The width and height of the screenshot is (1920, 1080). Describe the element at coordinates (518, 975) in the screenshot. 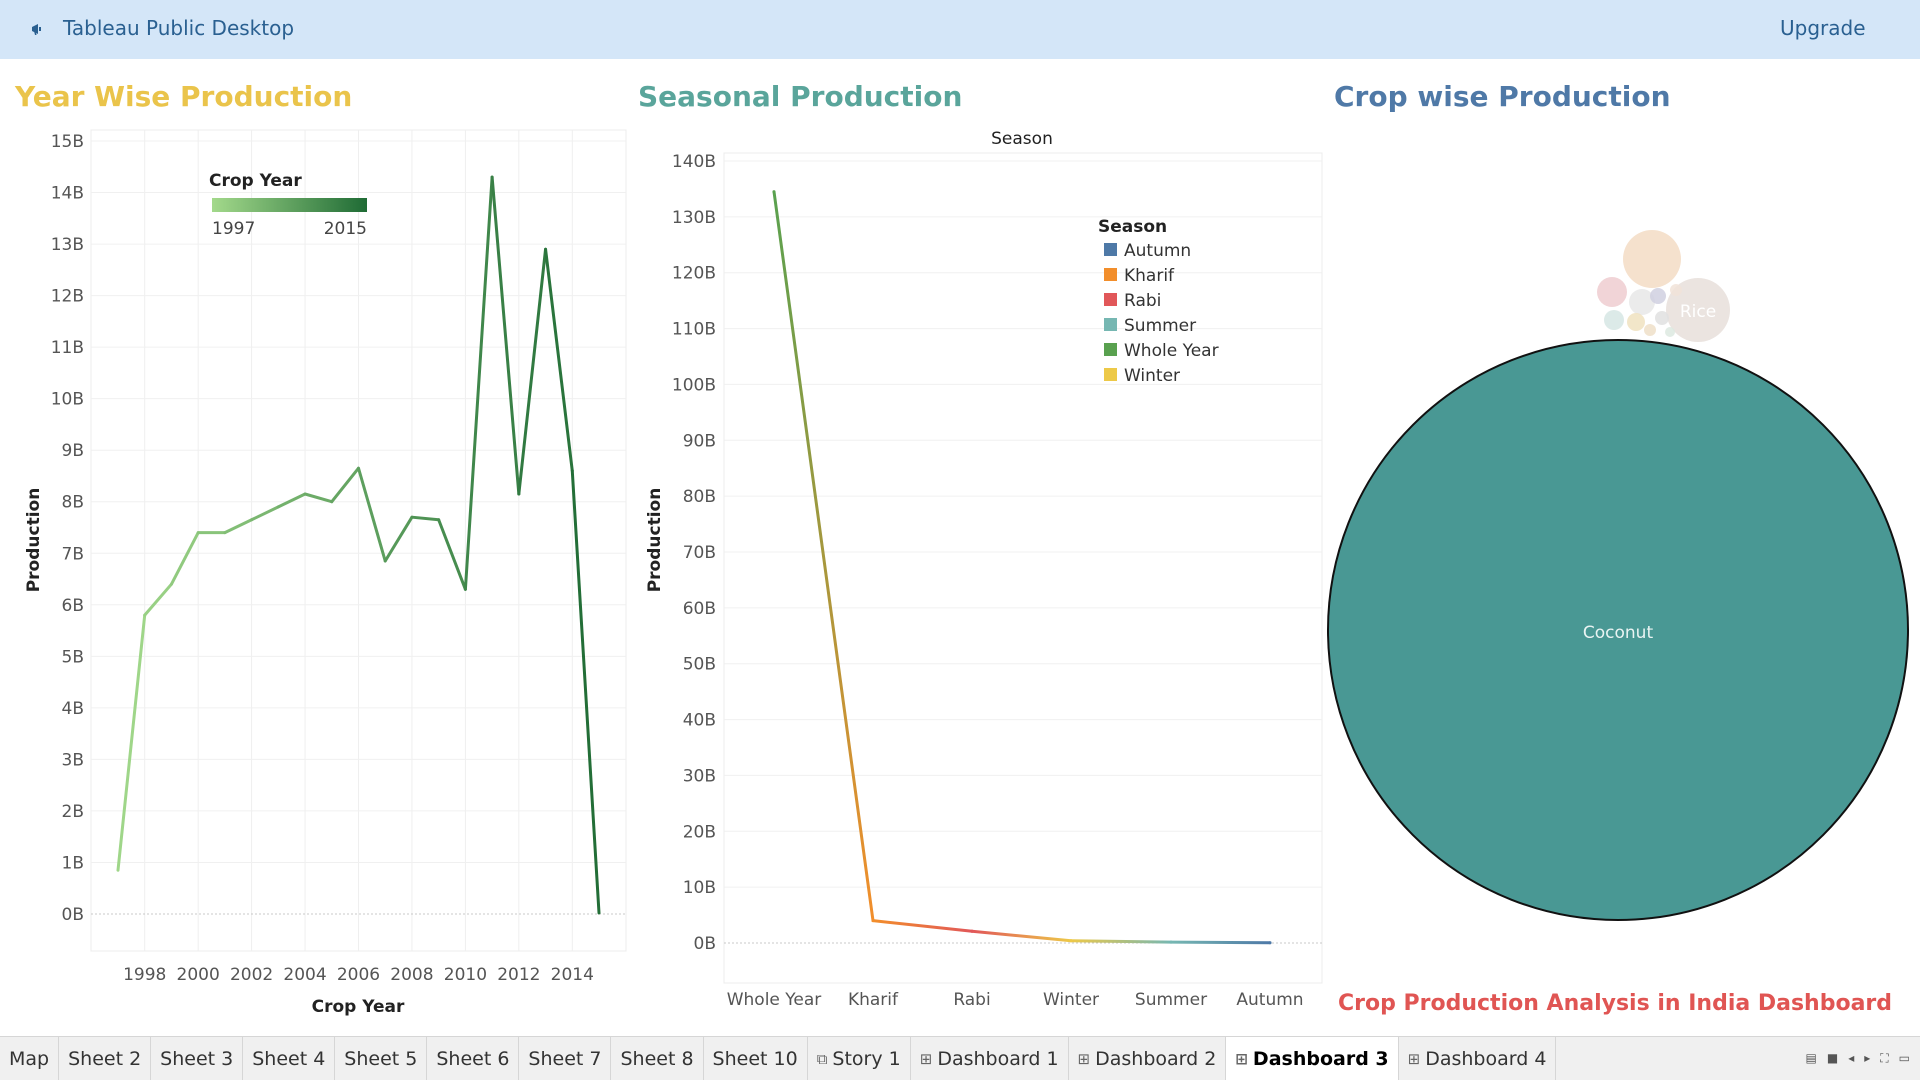

I see `year-x-tick-label: 2012` at that location.